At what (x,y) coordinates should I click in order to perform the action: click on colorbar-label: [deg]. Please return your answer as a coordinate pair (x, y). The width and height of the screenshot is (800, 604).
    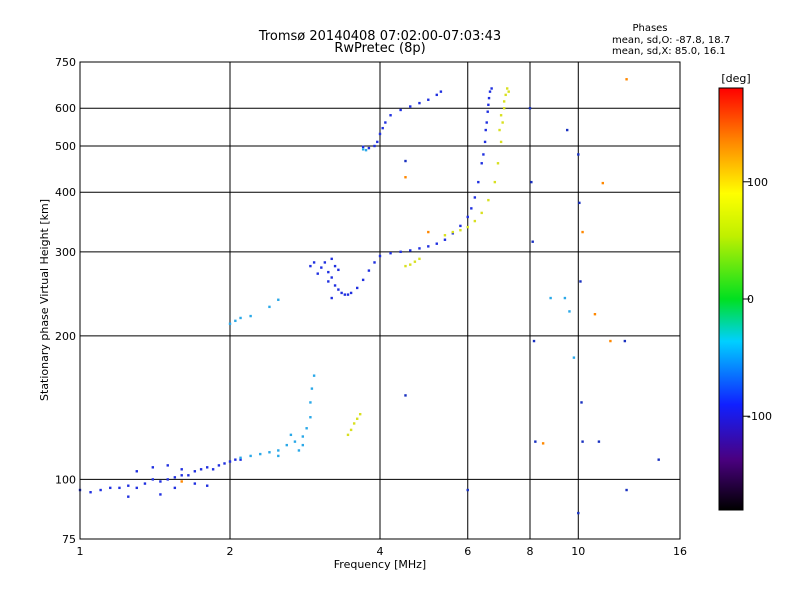
    Looking at the image, I should click on (735, 78).